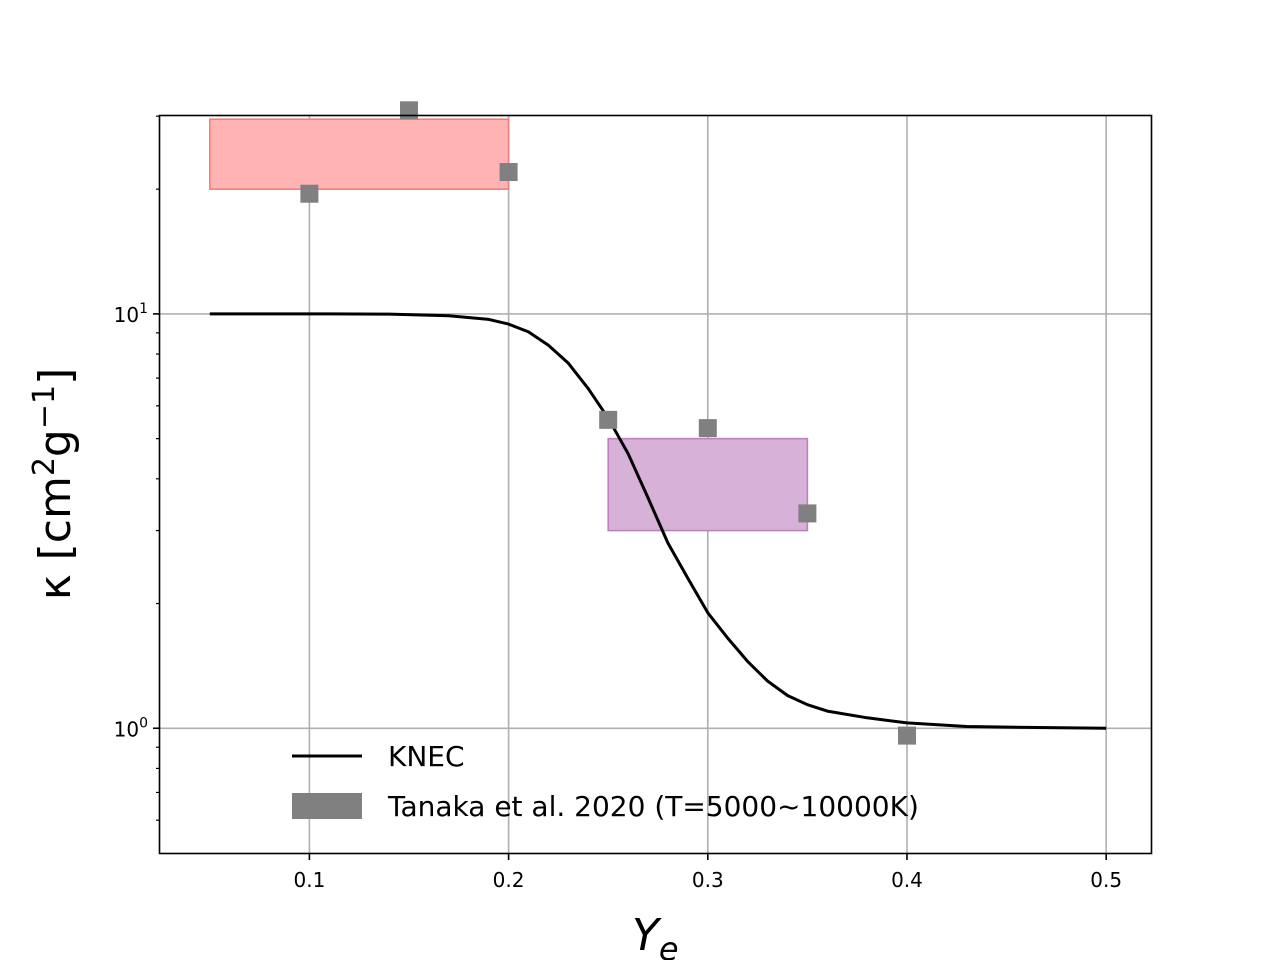 The image size is (1280, 960). Describe the element at coordinates (54, 484) in the screenshot. I see `y-axis-label: κ [cm2g−1]` at that location.